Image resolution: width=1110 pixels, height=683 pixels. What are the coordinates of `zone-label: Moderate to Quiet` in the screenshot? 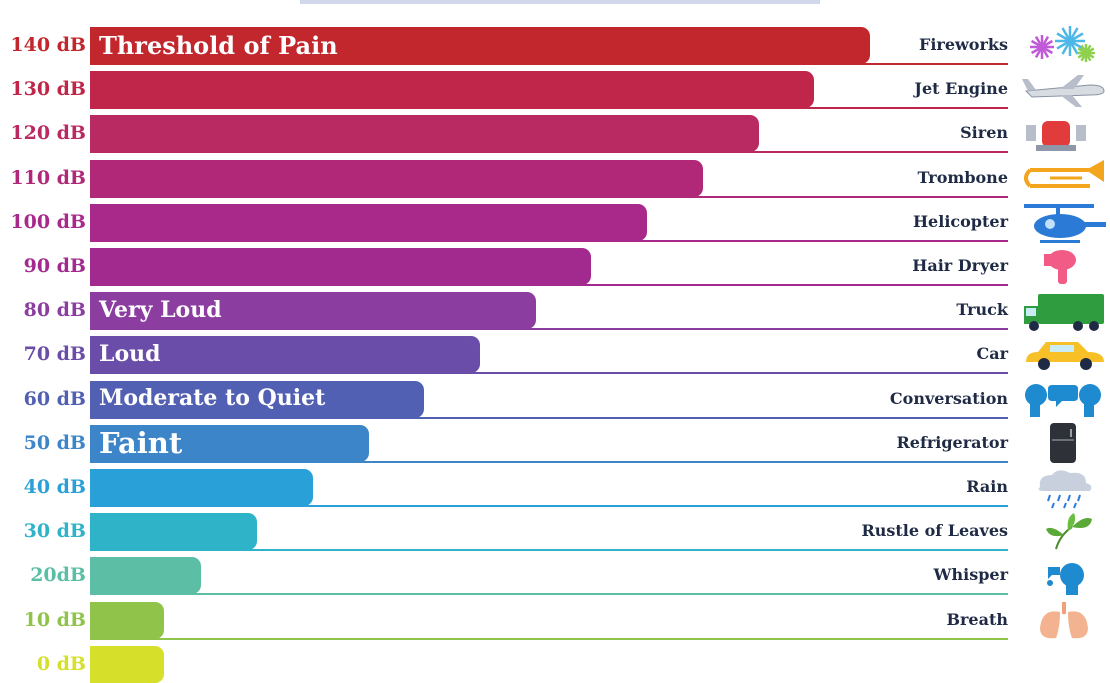 It's located at (212, 398).